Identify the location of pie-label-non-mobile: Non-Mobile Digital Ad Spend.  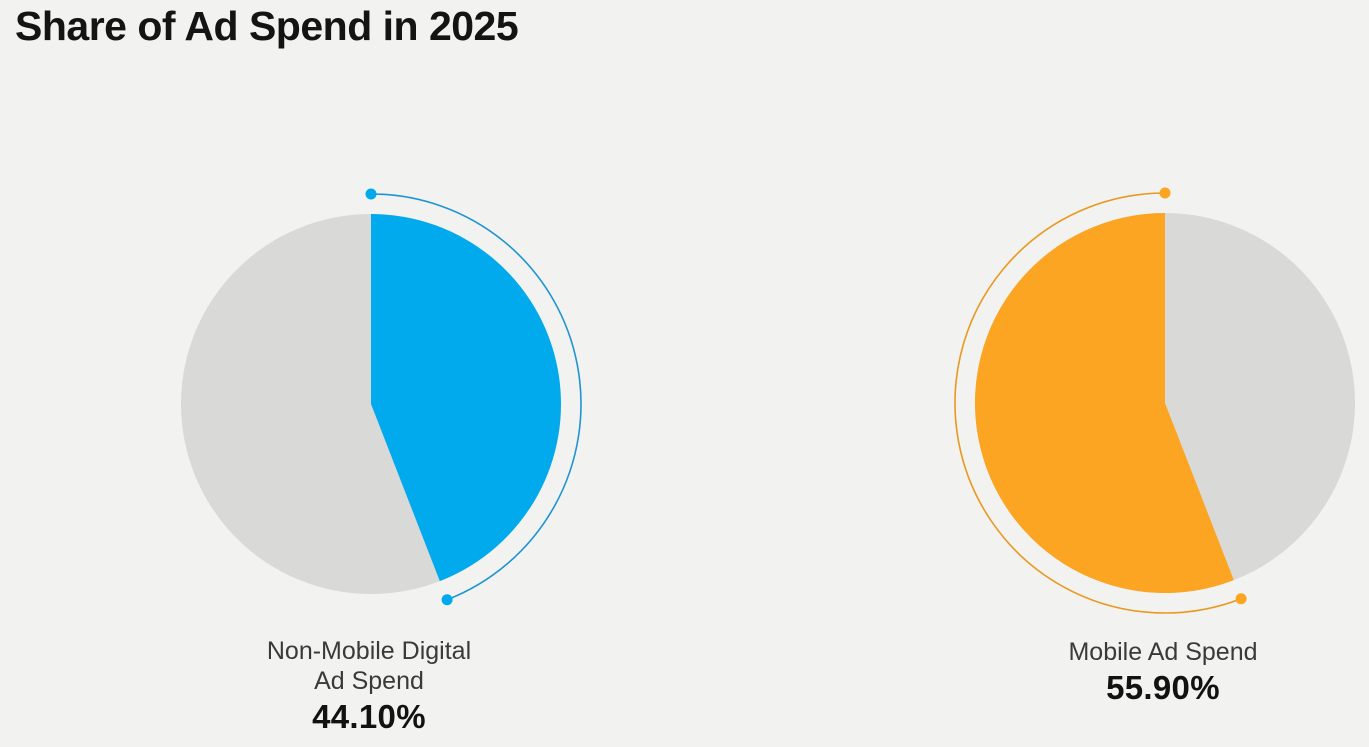
(369, 666).